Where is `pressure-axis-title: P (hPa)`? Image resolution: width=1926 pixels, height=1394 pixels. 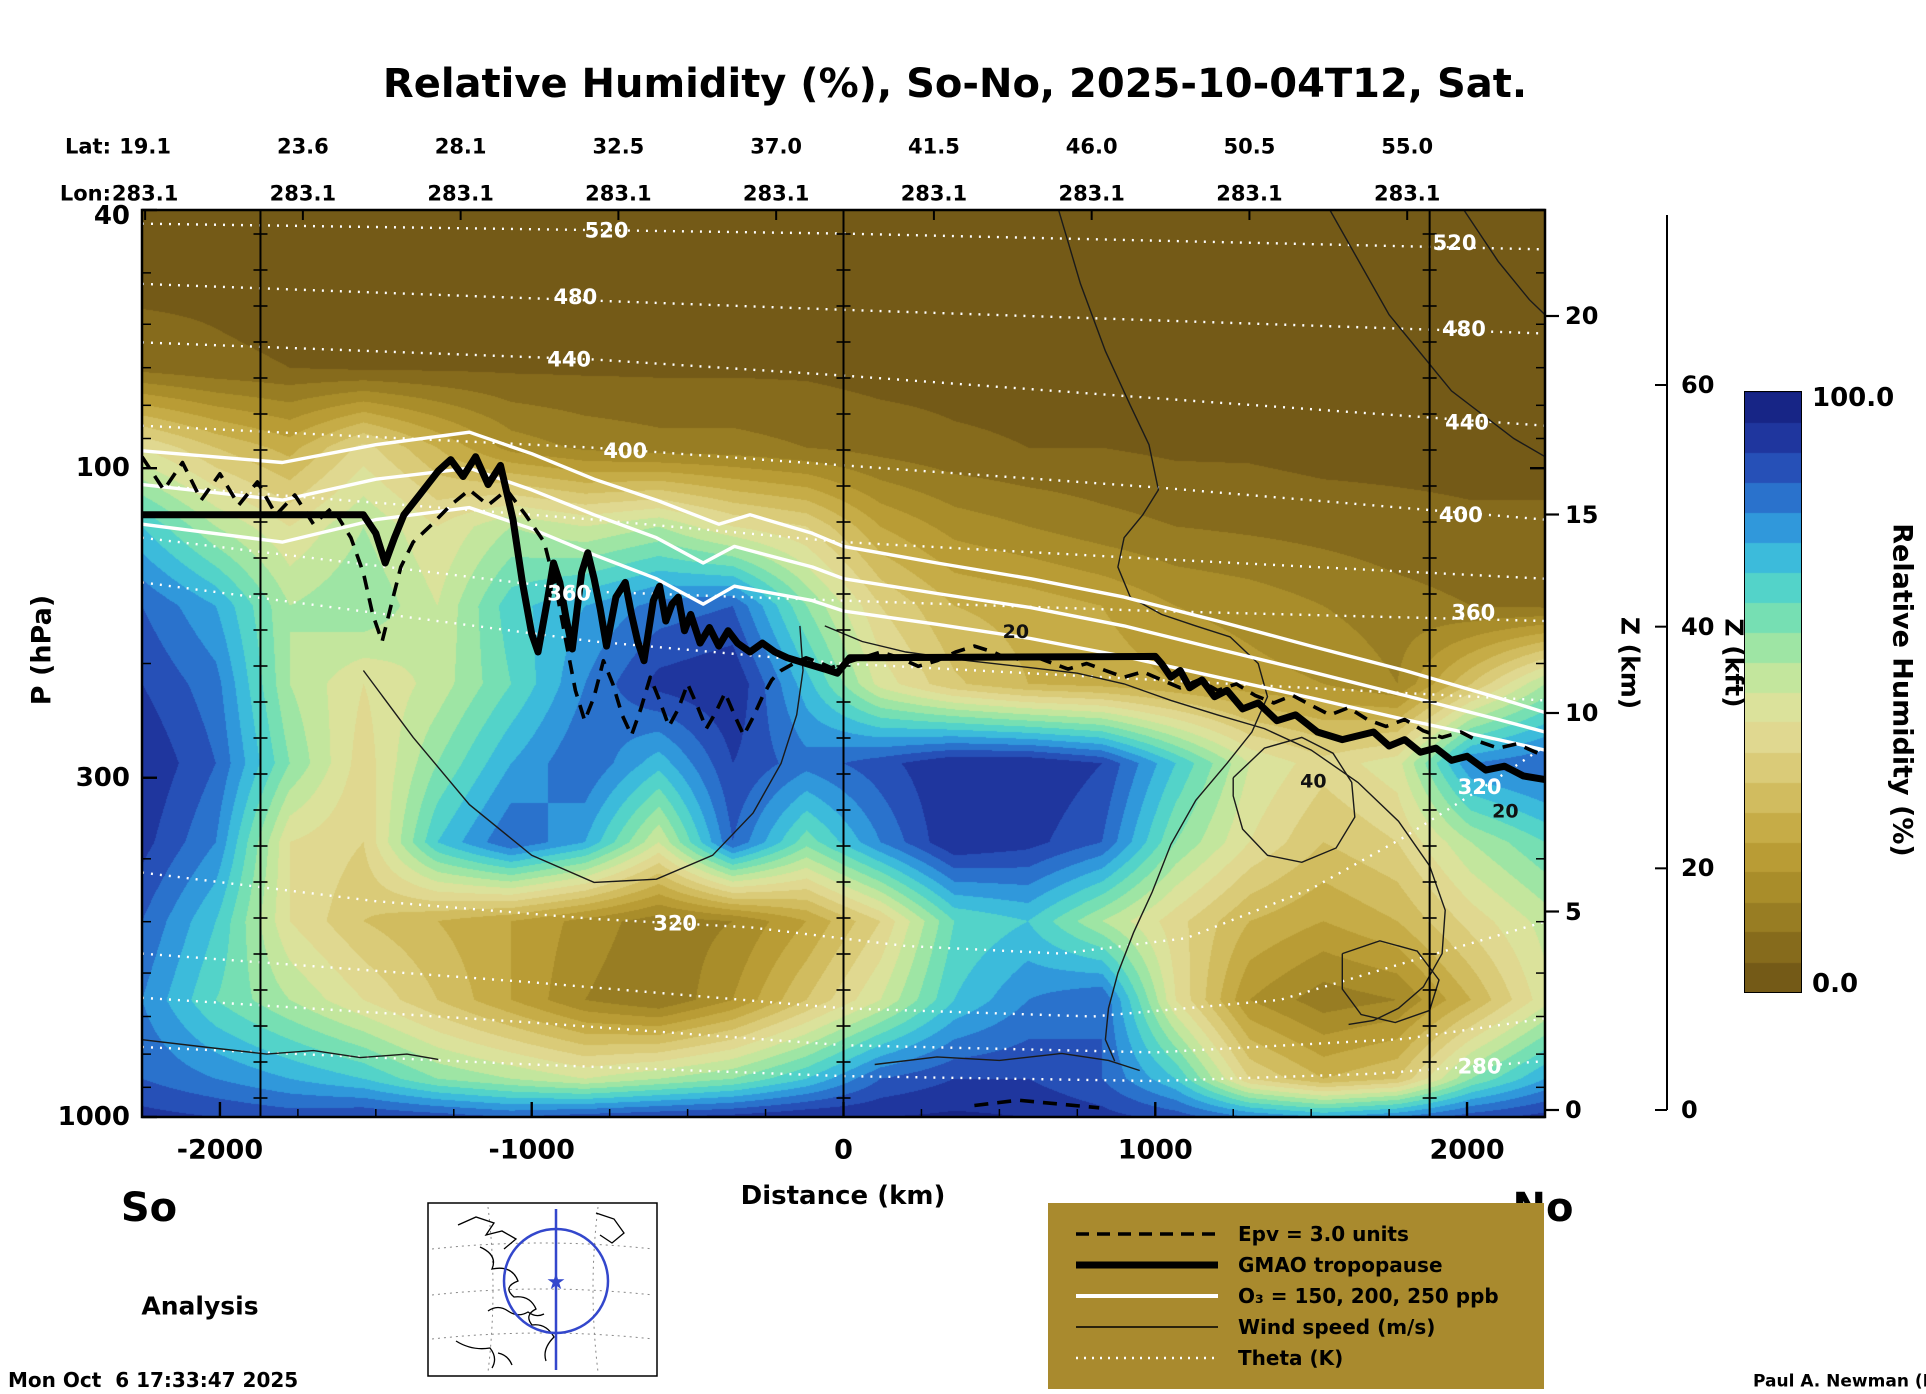
pressure-axis-title: P (hPa) is located at coordinates (42, 650).